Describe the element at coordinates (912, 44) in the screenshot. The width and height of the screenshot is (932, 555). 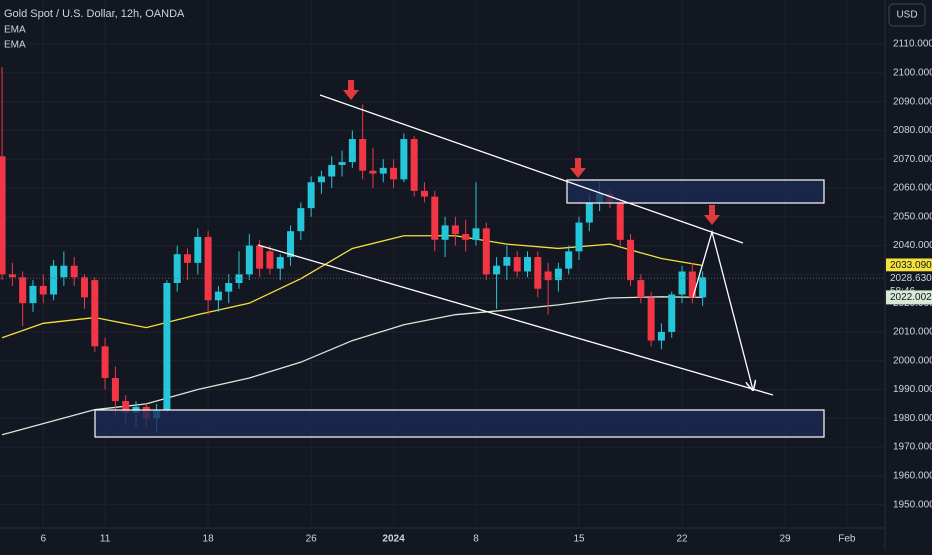
I see `y-tick-label: 2110.000` at that location.